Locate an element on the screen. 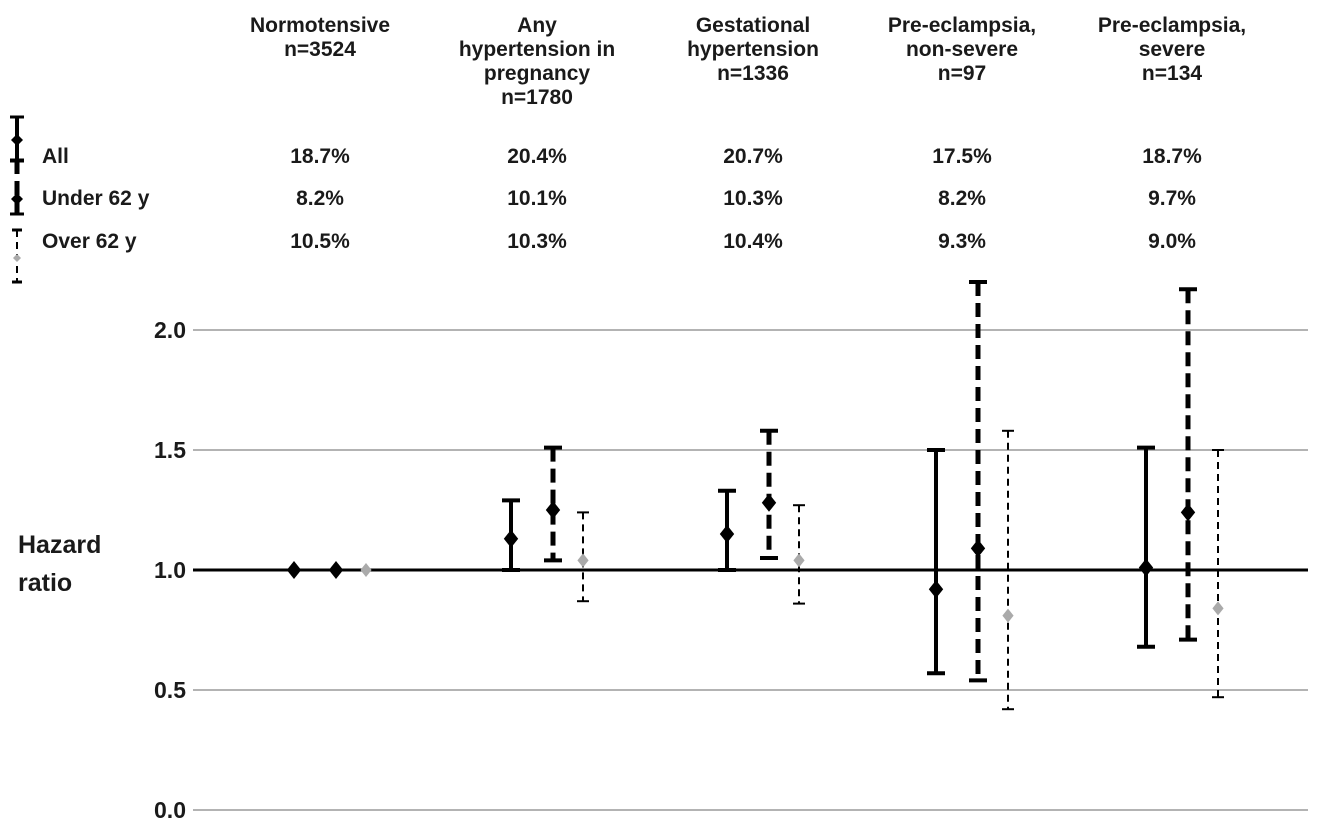 This screenshot has height=827, width=1327. group-header-line: n=97 is located at coordinates (962, 73).